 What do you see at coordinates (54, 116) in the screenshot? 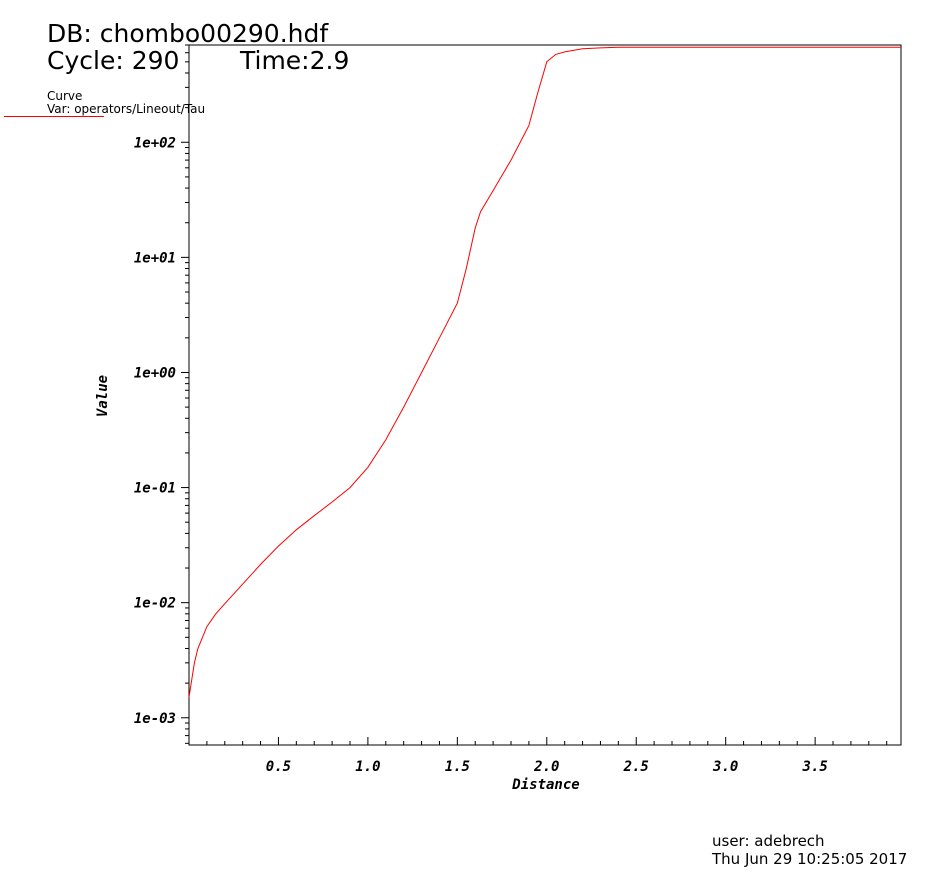
I see `legend-swatch` at bounding box center [54, 116].